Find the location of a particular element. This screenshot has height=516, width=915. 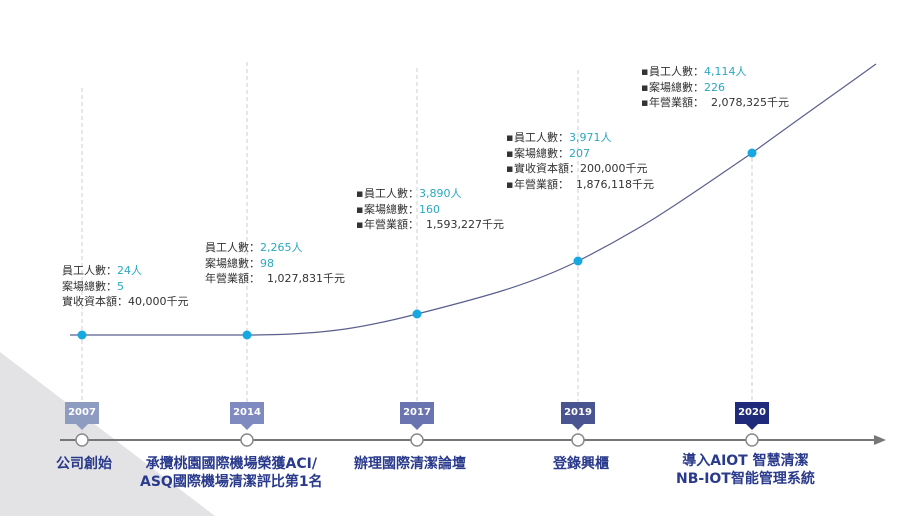

stat-row: 員工人數：24人 is located at coordinates (102, 270).